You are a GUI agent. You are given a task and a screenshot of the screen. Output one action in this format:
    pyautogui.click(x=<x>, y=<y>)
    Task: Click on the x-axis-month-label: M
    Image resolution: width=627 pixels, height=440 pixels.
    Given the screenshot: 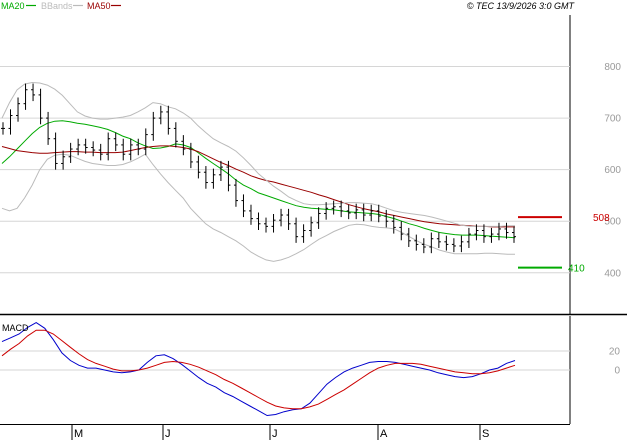 What is the action you would take?
    pyautogui.click(x=78, y=434)
    